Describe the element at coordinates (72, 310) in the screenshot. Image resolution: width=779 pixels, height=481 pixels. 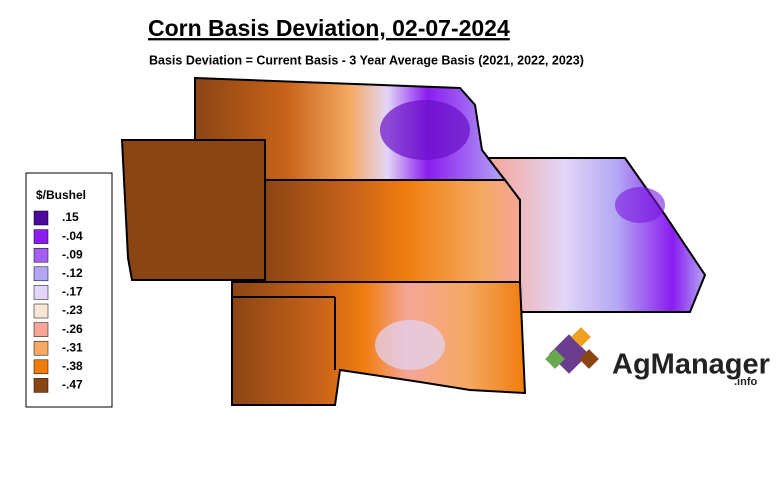
I see `legend-label: -.23` at that location.